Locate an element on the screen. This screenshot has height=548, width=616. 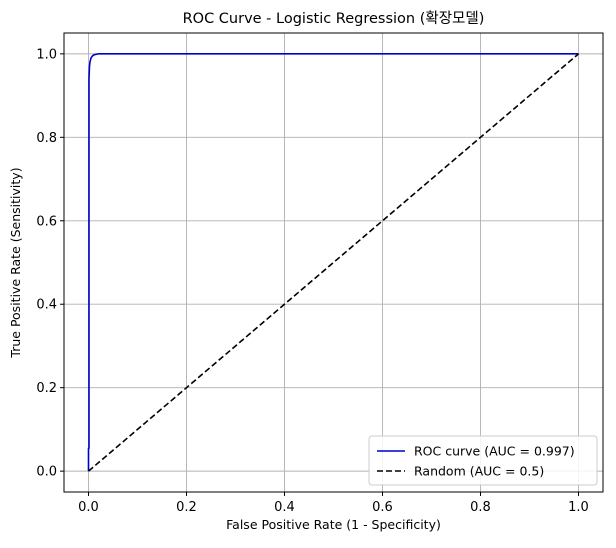
chart-title: ROC Curve - Logistic Regression (확장모델) is located at coordinates (334, 18).